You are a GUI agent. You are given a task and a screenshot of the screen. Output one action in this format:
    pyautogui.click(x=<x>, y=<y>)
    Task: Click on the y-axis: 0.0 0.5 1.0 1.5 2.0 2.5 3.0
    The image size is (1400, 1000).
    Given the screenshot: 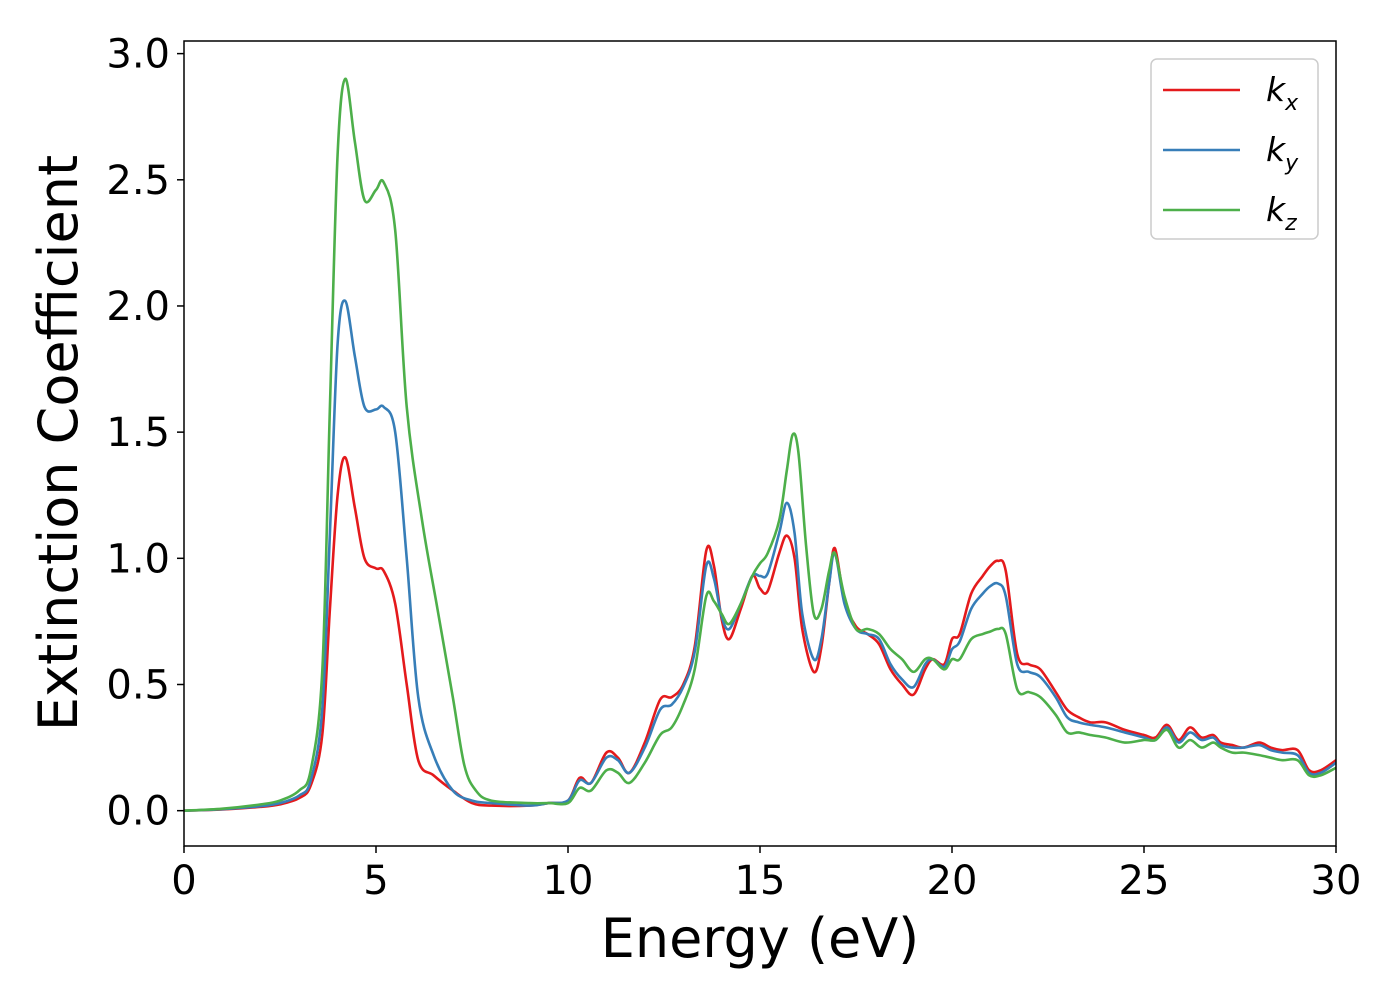 What is the action you would take?
    pyautogui.click(x=145, y=433)
    